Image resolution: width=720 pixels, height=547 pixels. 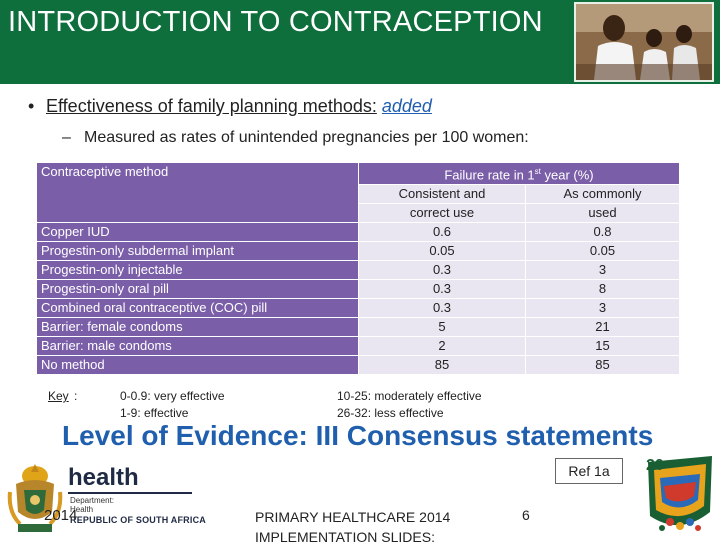 I want to click on key-item-less-effective: 26-32: less effective, so click(x=390, y=413).